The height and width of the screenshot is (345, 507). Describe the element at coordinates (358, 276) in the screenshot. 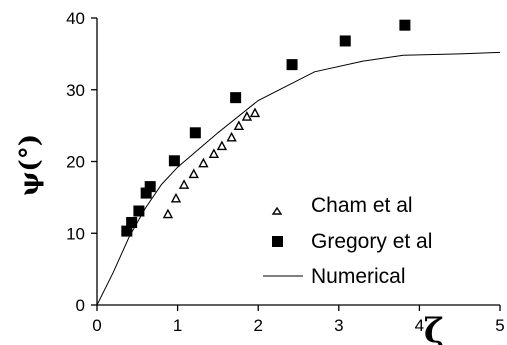

I see `legend-label-numerical: Numerical` at that location.